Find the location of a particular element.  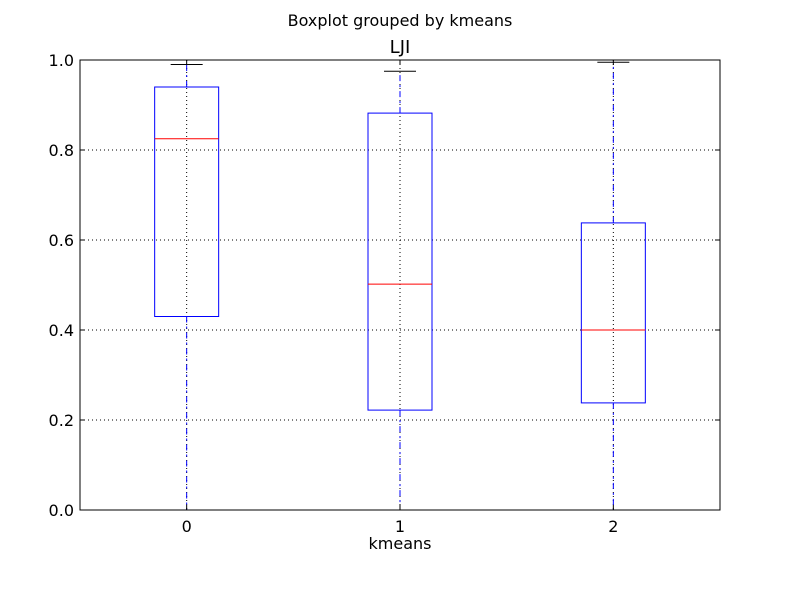

y-tick-label: 0.8 is located at coordinates (61, 150).